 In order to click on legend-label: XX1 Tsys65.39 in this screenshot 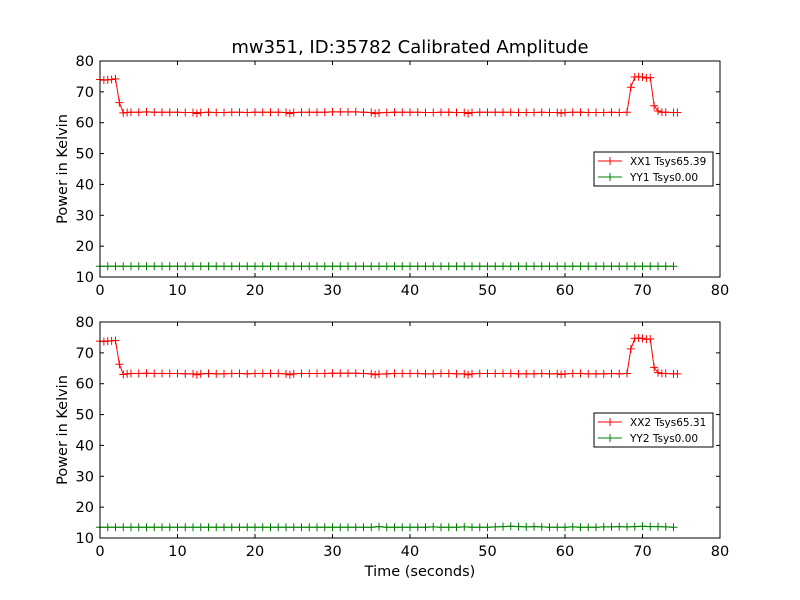, I will do `click(668, 162)`.